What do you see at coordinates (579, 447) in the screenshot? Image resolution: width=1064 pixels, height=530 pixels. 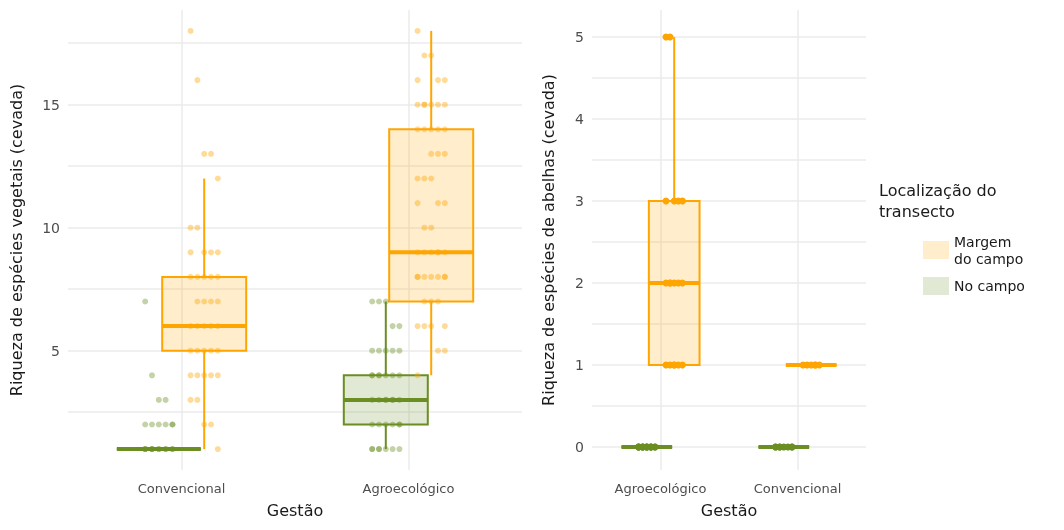 I see `y-tick-label: 0` at bounding box center [579, 447].